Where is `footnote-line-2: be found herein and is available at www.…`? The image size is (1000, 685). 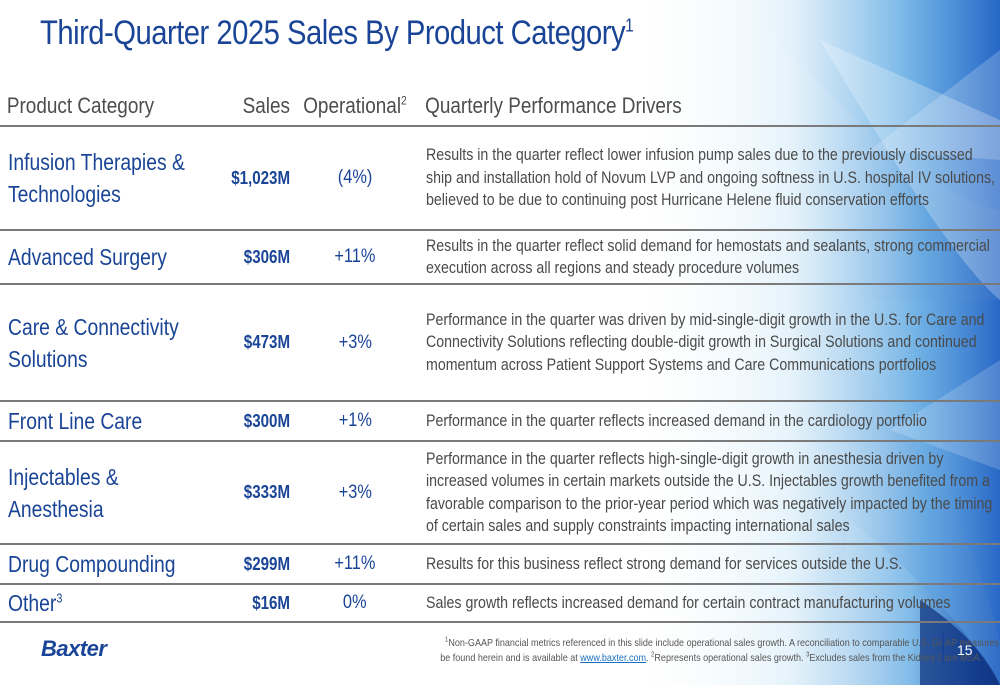
footnote-line-2: be found herein and is available at www.… is located at coordinates (711, 658).